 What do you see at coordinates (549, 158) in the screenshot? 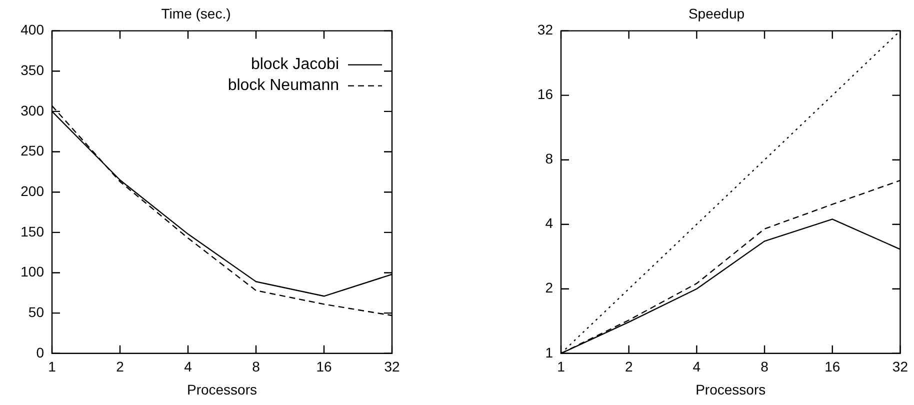
I see `y-tick-label: 8` at bounding box center [549, 158].